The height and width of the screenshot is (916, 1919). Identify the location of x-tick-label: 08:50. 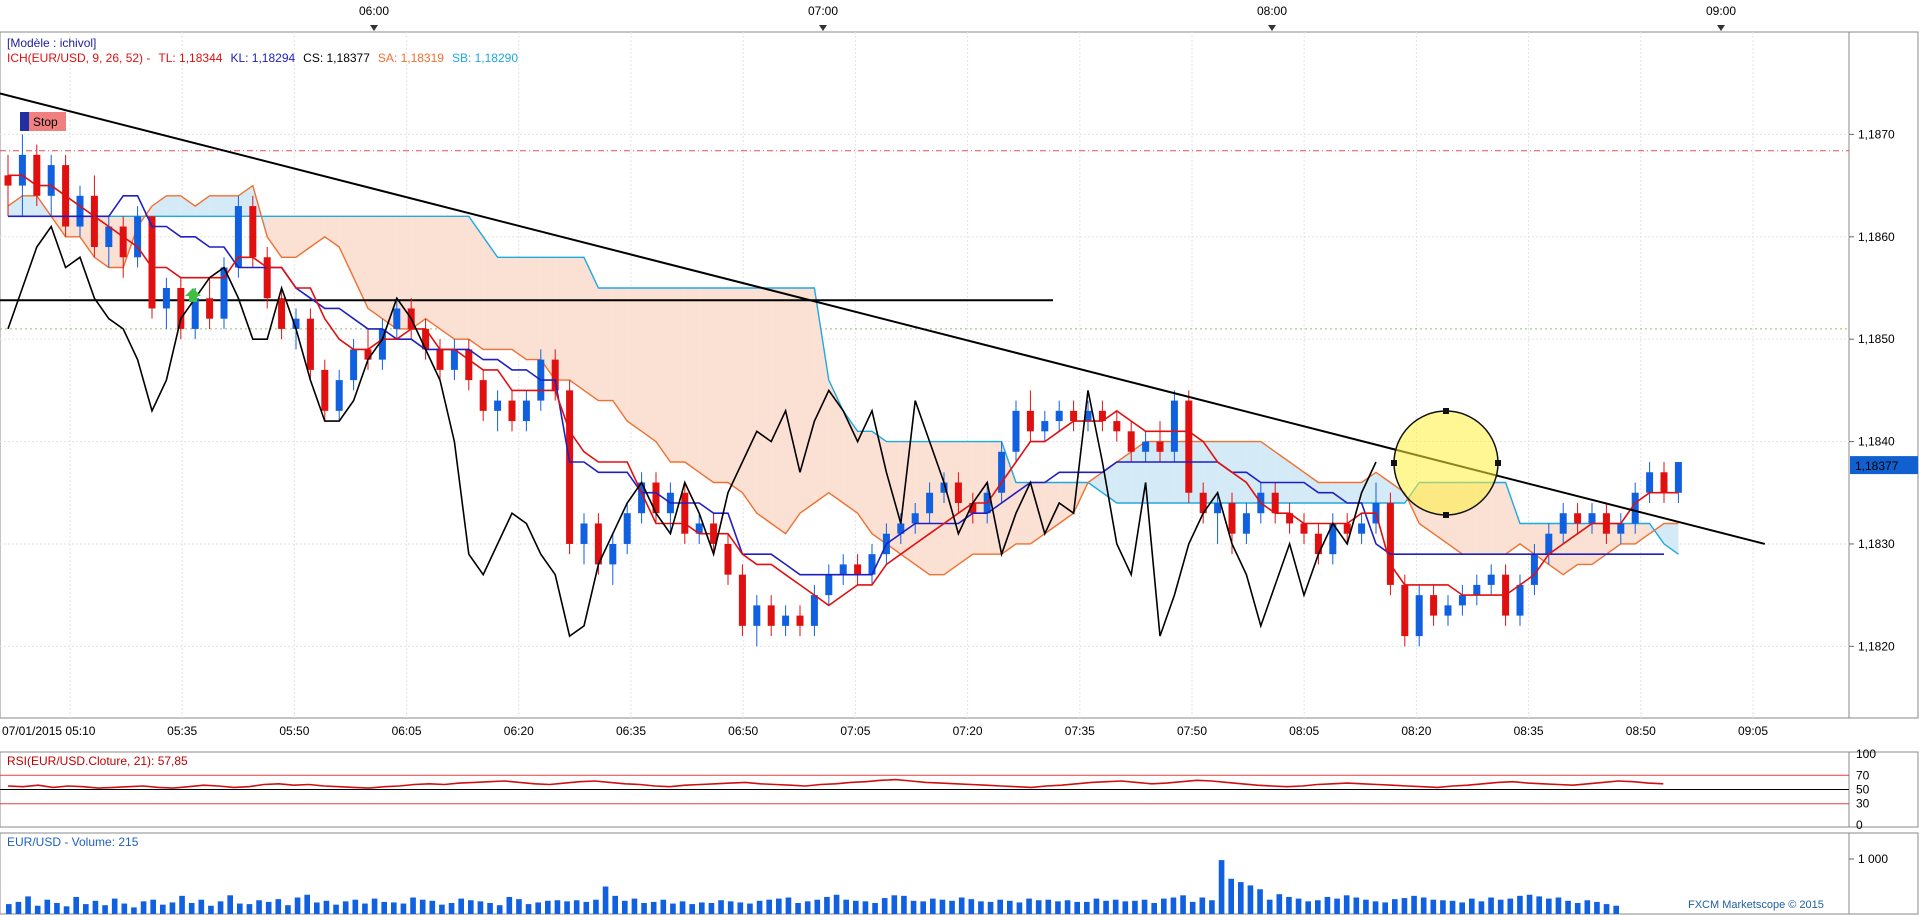
(1641, 731).